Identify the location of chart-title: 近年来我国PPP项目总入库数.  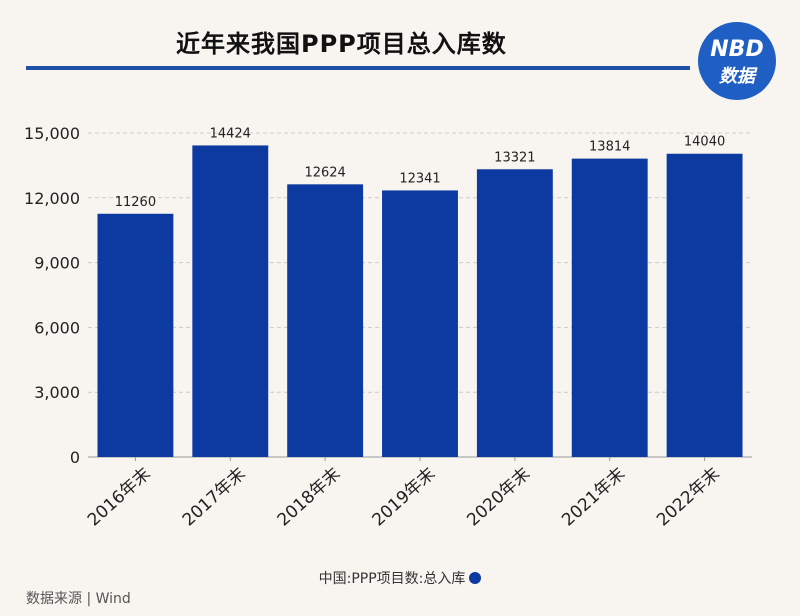
(341, 44).